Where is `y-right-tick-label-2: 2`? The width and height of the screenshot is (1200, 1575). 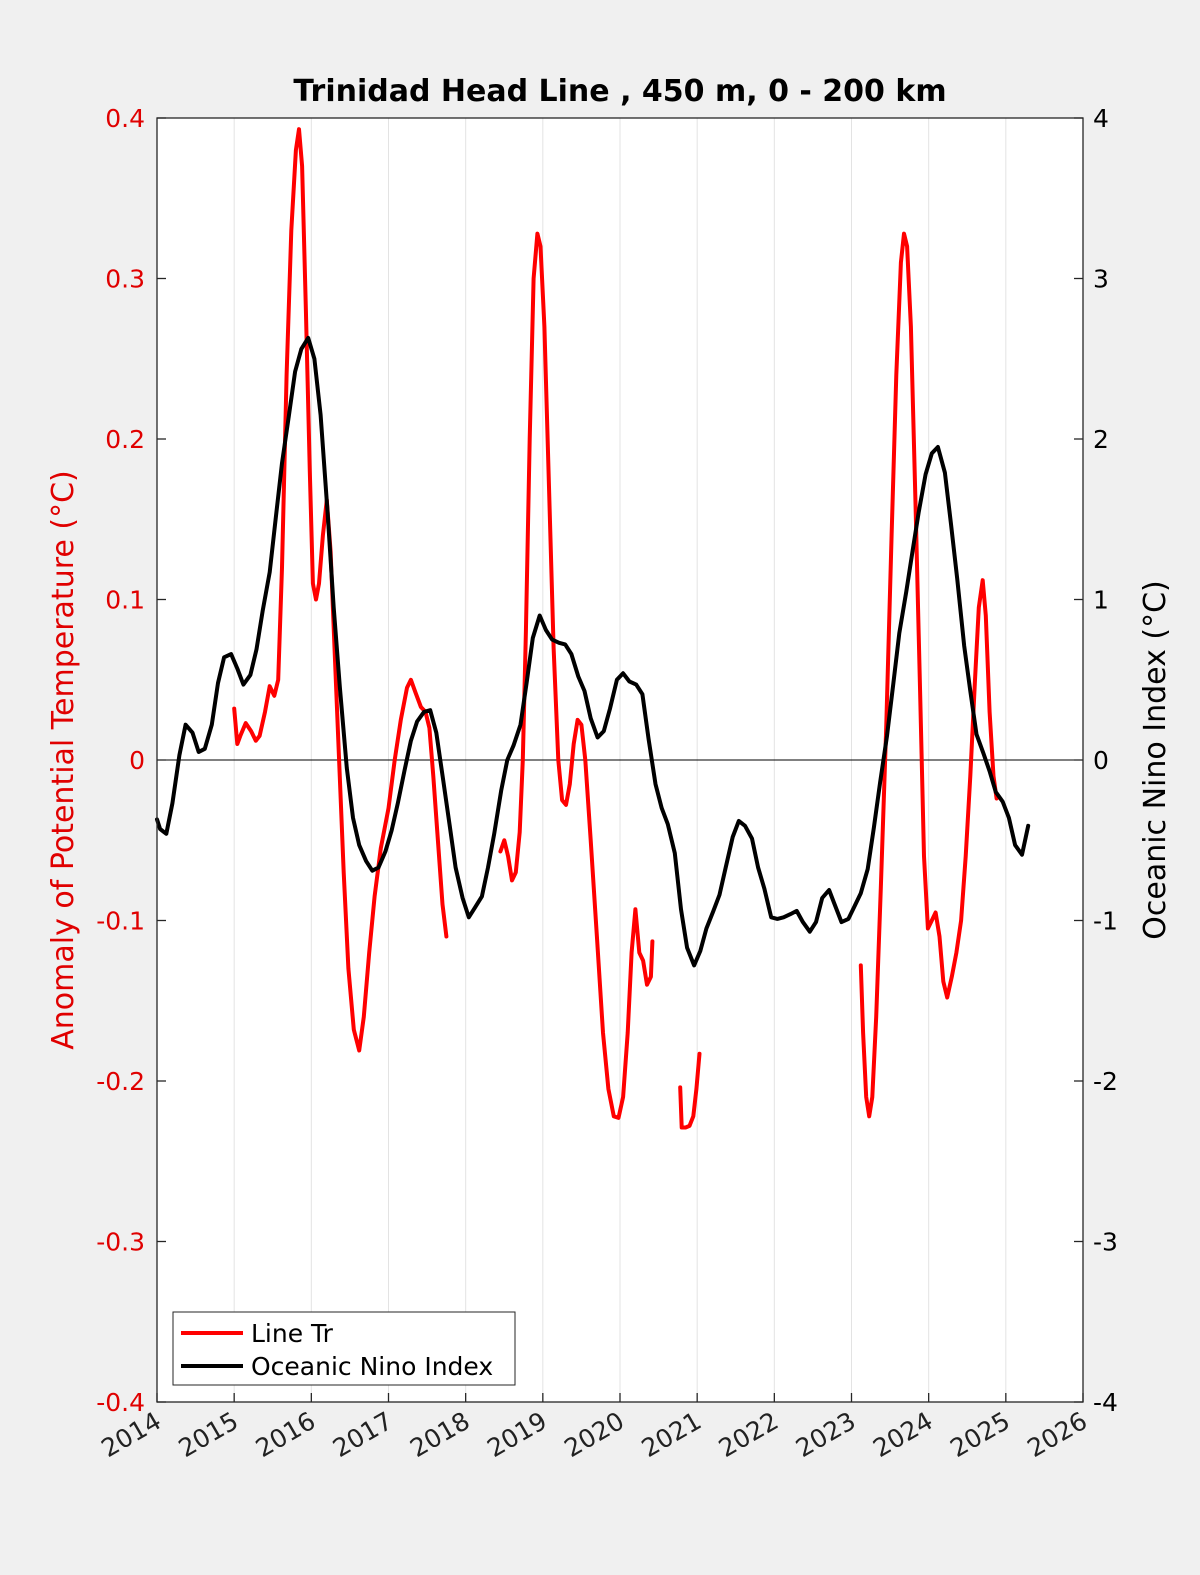 y-right-tick-label-2: 2 is located at coordinates (1101, 439).